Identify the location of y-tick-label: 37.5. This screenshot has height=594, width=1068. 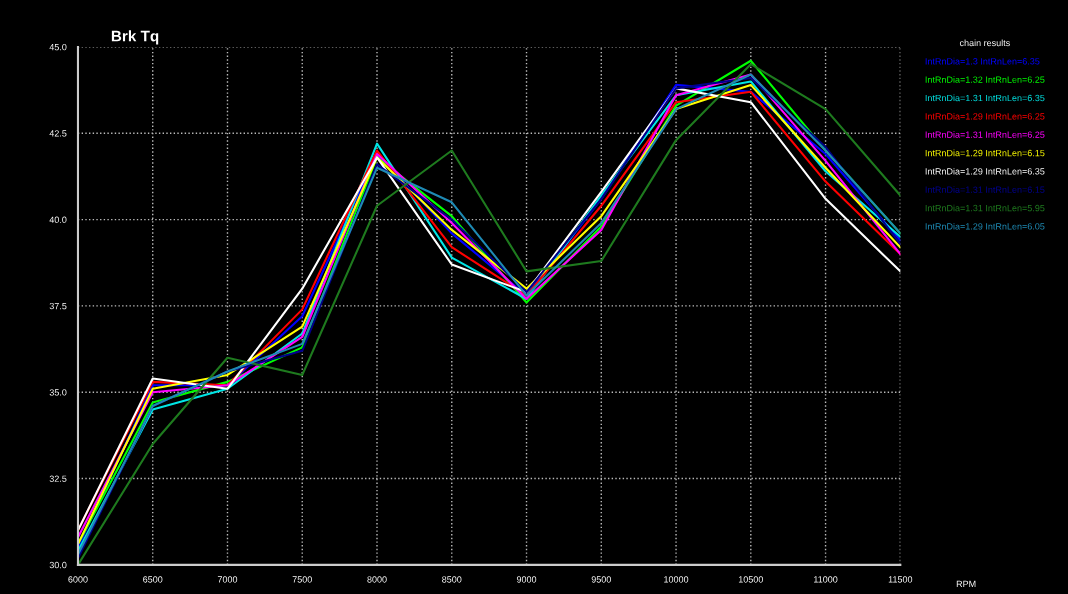
(58, 306).